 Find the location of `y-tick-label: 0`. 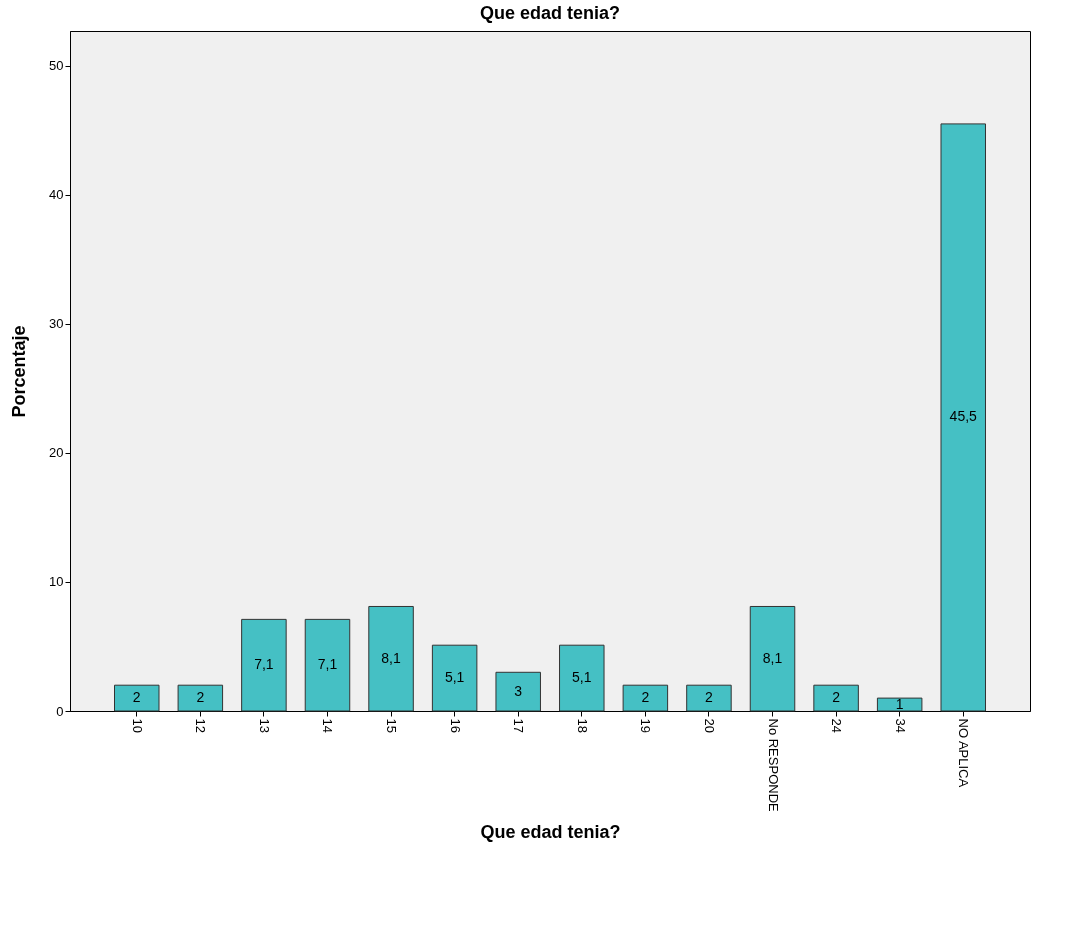

y-tick-label: 0 is located at coordinates (60, 711).